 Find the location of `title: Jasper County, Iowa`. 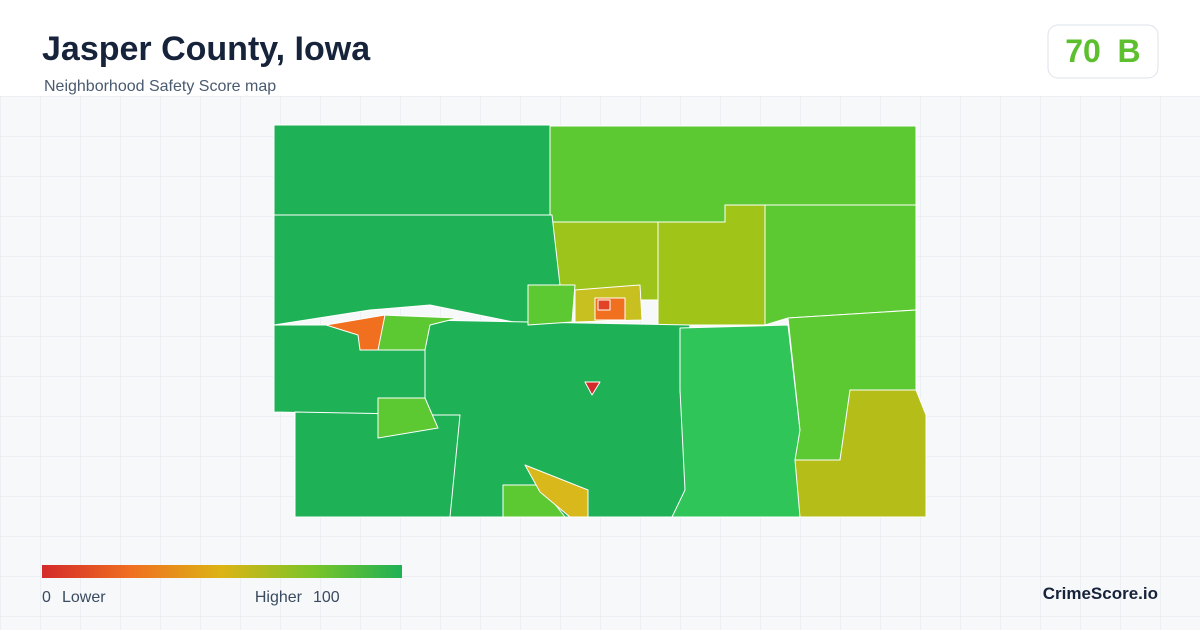

title: Jasper County, Iowa is located at coordinates (206, 49).